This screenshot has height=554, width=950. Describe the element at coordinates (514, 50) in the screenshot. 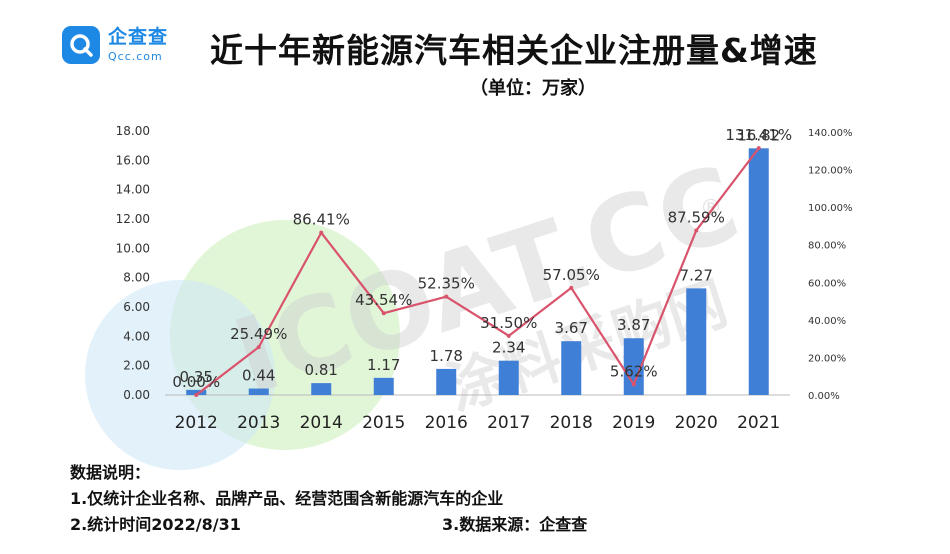

I see `chart-title: 近十年新能源汽车相关企业注册量&增速` at that location.